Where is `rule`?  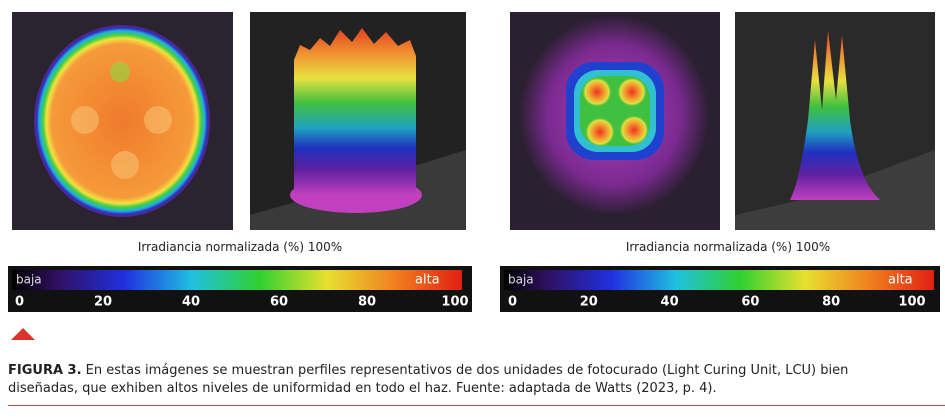
rule is located at coordinates (476, 405).